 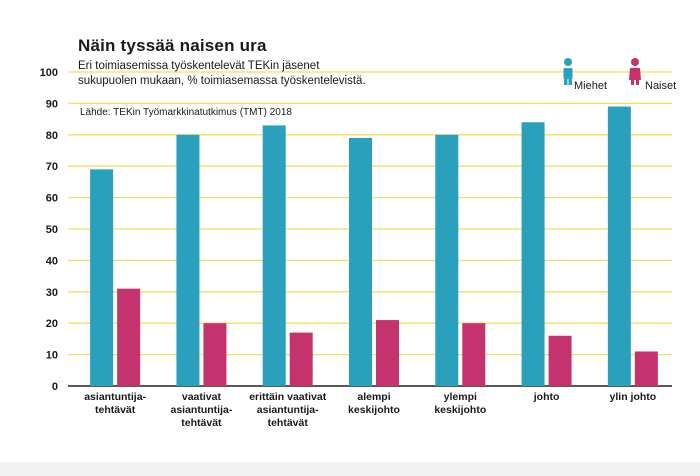 What do you see at coordinates (52, 199) in the screenshot?
I see `y-tick-label: 60` at bounding box center [52, 199].